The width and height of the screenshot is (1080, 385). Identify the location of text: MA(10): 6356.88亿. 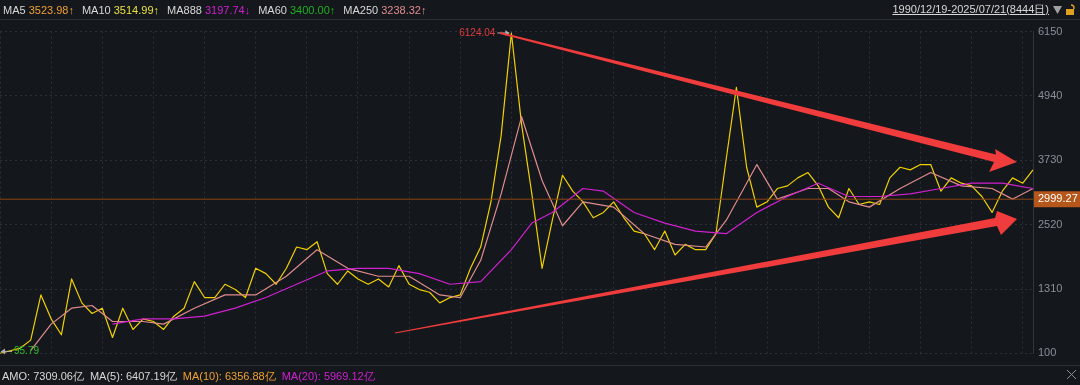
(229, 376).